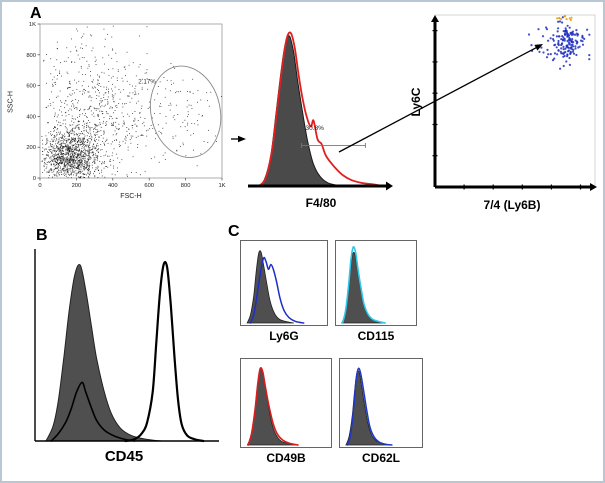 The width and height of the screenshot is (605, 483). What do you see at coordinates (512, 205) in the screenshot?
I see `ly6b-axis-label: 7/4 (Ly6B)` at bounding box center [512, 205].